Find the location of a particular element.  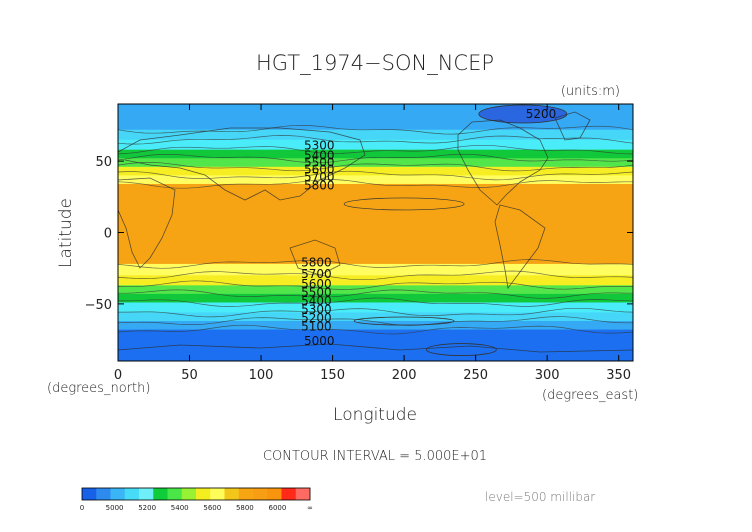

contour-label-10: 5500 is located at coordinates (316, 292).